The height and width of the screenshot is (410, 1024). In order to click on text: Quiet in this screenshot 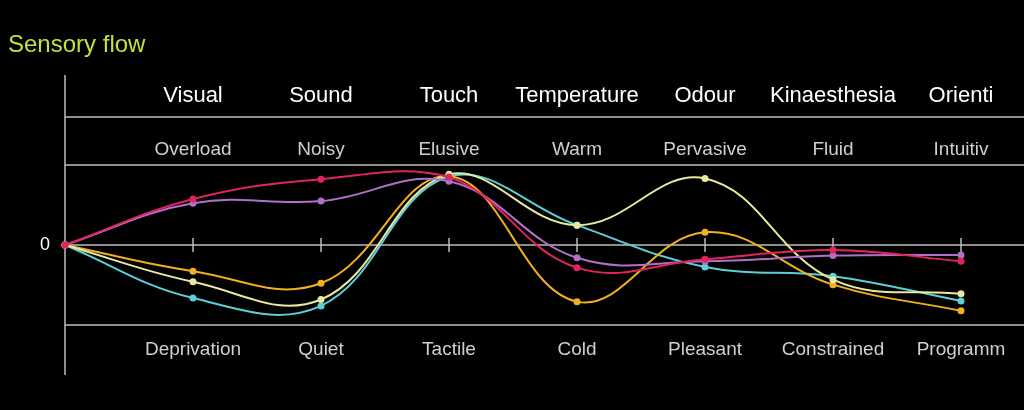, I will do `click(321, 349)`.